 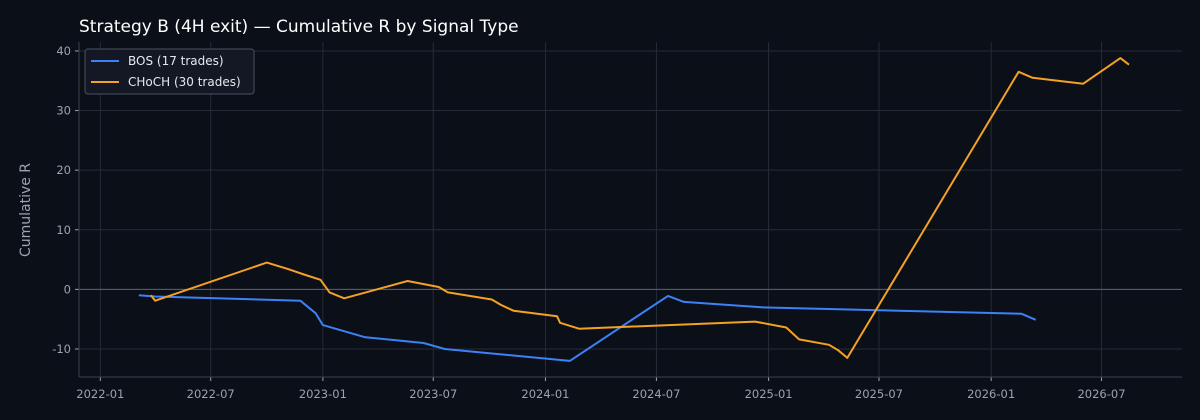 What do you see at coordinates (587, 328) in the screenshot?
I see `series-line-bos` at bounding box center [587, 328].